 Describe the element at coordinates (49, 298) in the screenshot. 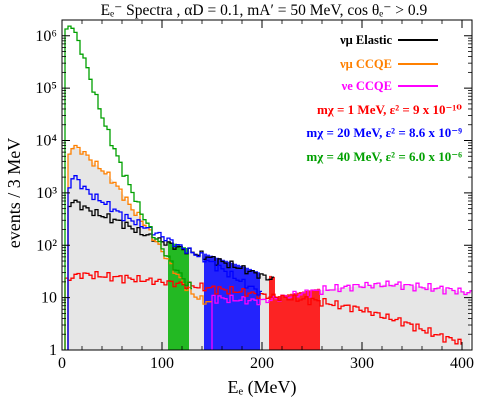

I see `y-tick-label: 10` at that location.